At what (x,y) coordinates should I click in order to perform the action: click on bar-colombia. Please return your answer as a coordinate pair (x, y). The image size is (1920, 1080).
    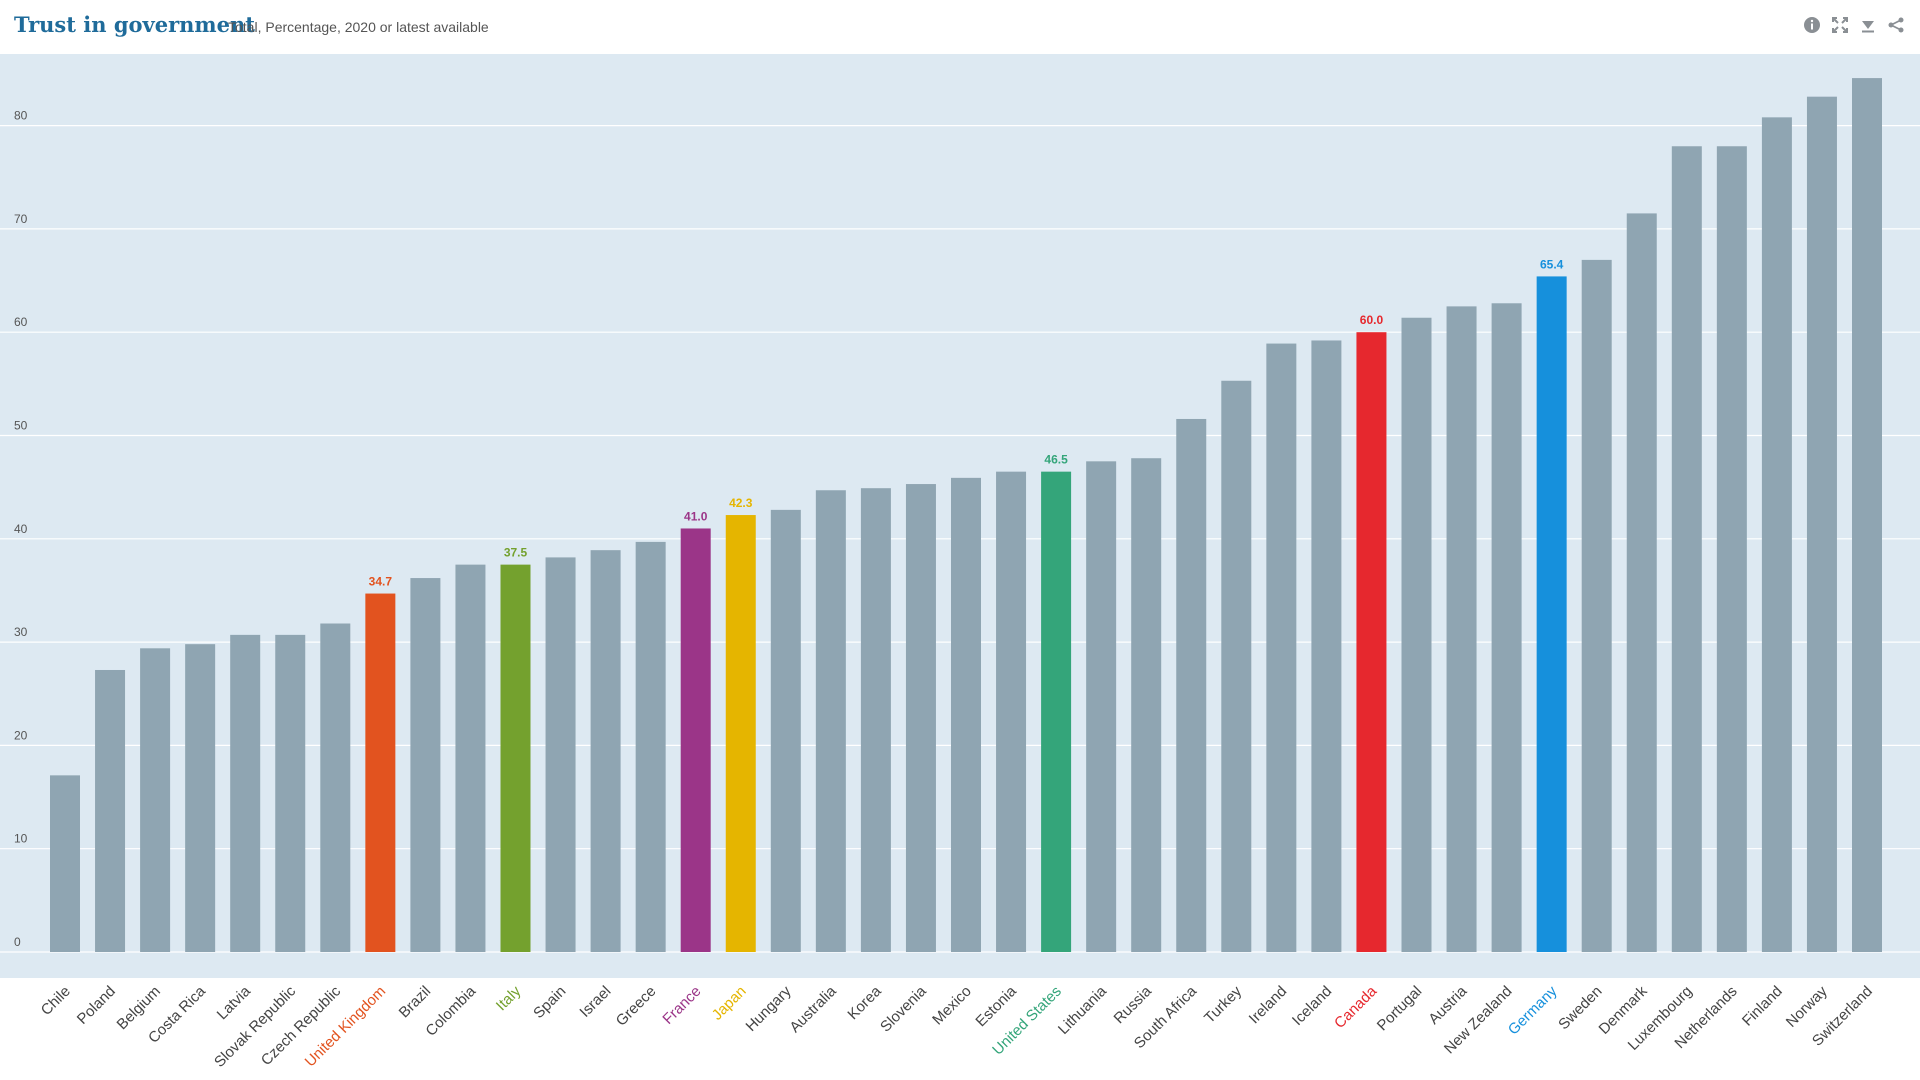
    Looking at the image, I should click on (470, 758).